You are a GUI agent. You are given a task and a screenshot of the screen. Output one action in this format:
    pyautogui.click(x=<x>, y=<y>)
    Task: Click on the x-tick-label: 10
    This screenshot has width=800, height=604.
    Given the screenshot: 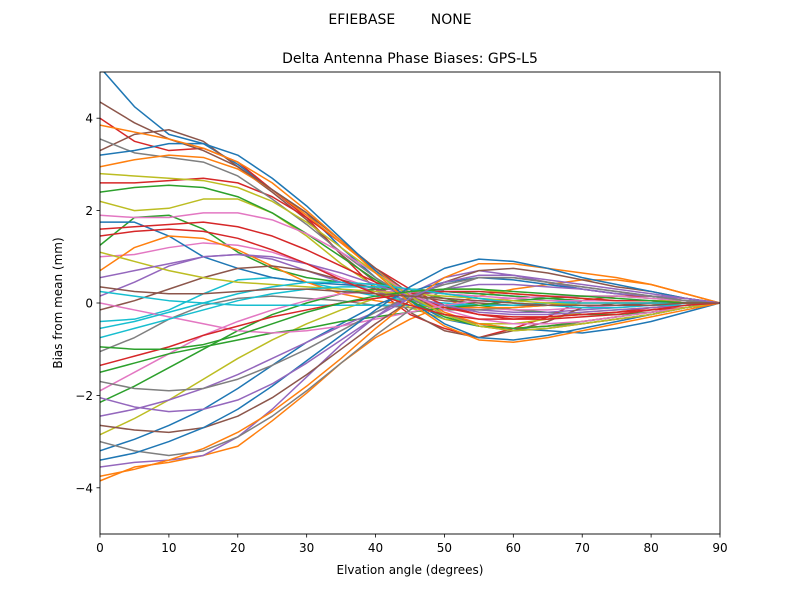 What is the action you would take?
    pyautogui.click(x=168, y=548)
    